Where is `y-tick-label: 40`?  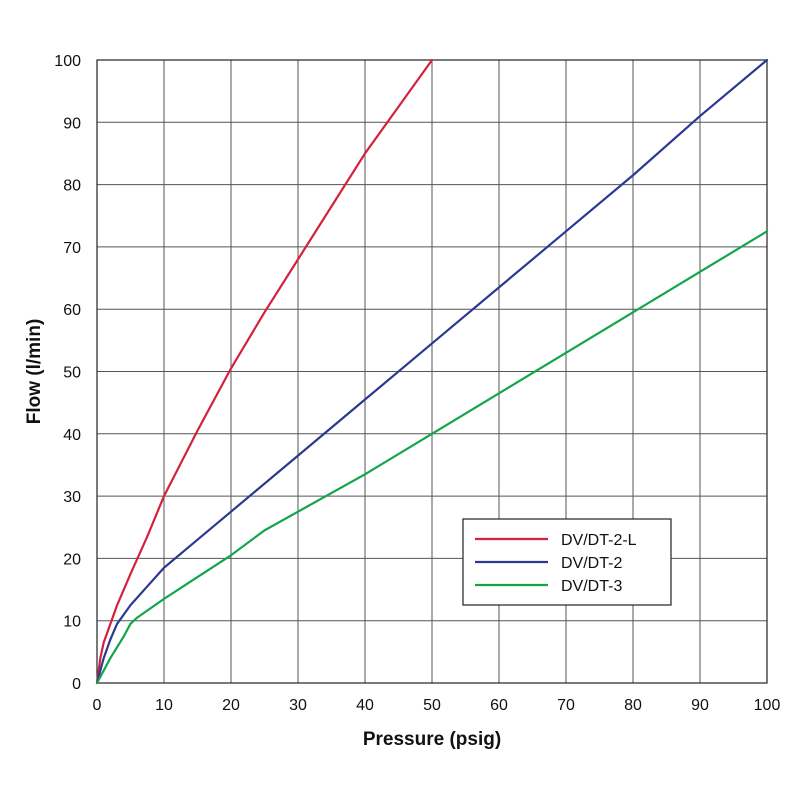 y-tick-label: 40 is located at coordinates (72, 435).